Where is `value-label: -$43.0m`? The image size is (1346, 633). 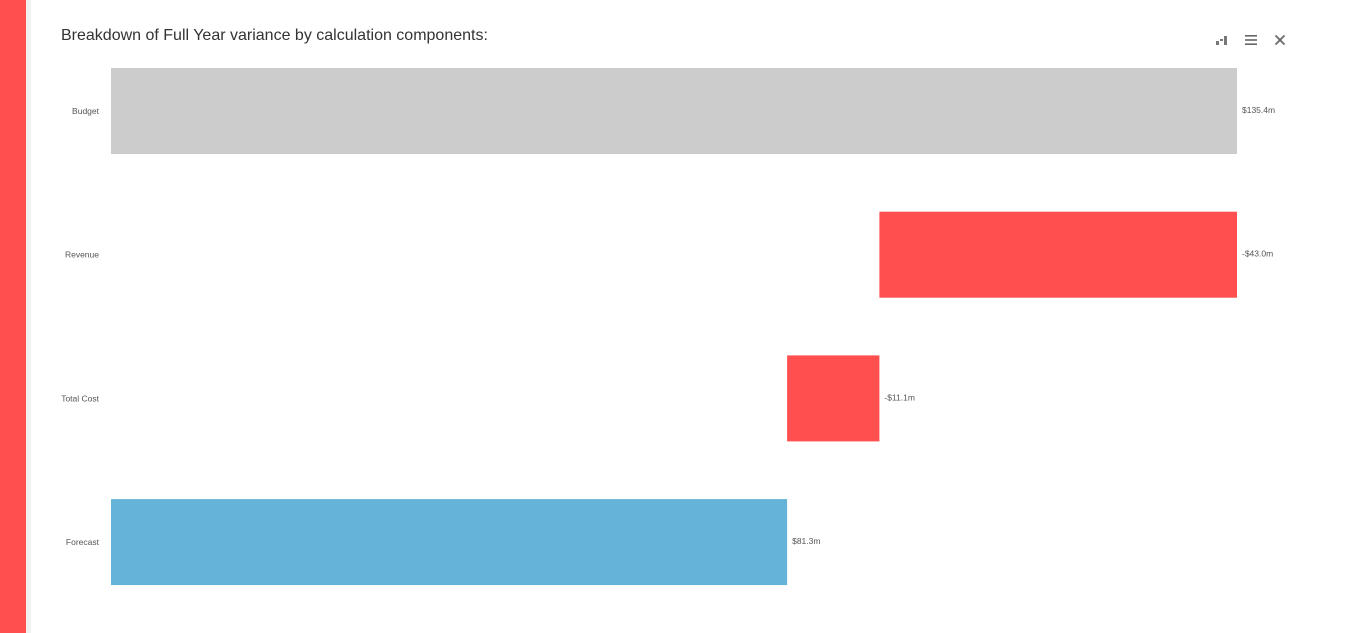
value-label: -$43.0m is located at coordinates (1257, 254).